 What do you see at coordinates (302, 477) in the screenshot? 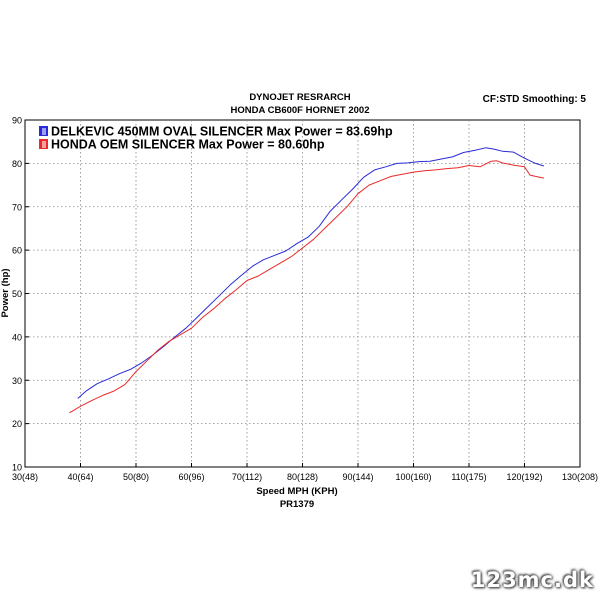
I see `x-tick-label: 80(128)` at bounding box center [302, 477].